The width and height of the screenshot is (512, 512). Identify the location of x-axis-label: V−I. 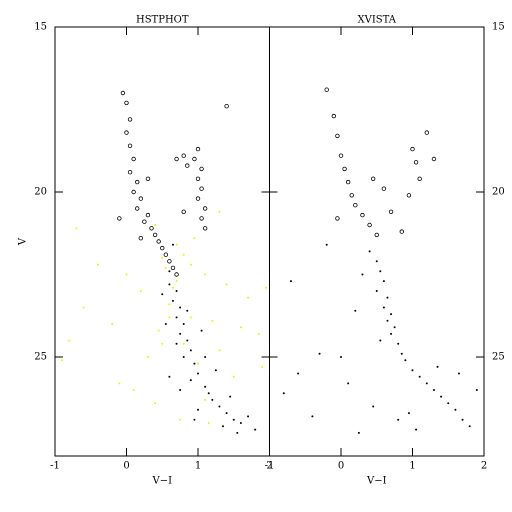
(161, 481).